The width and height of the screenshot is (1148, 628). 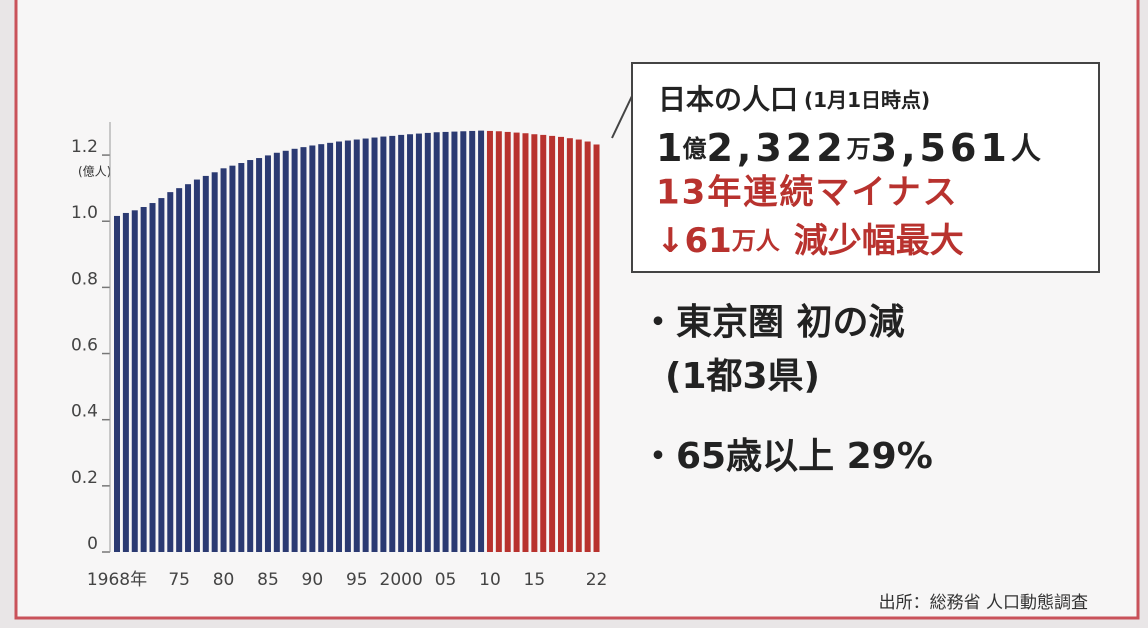 I want to click on x-tick-label: 95, so click(x=357, y=580).